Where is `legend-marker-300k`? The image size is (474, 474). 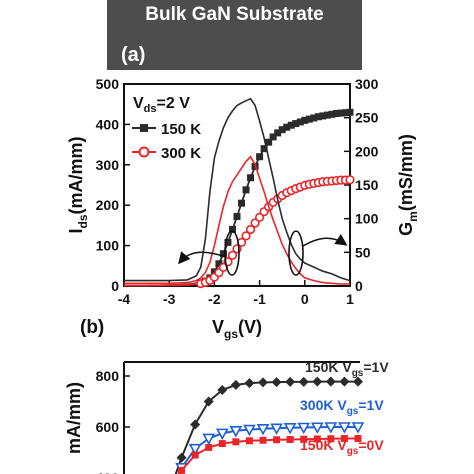 legend-marker-300k is located at coordinates (144, 152).